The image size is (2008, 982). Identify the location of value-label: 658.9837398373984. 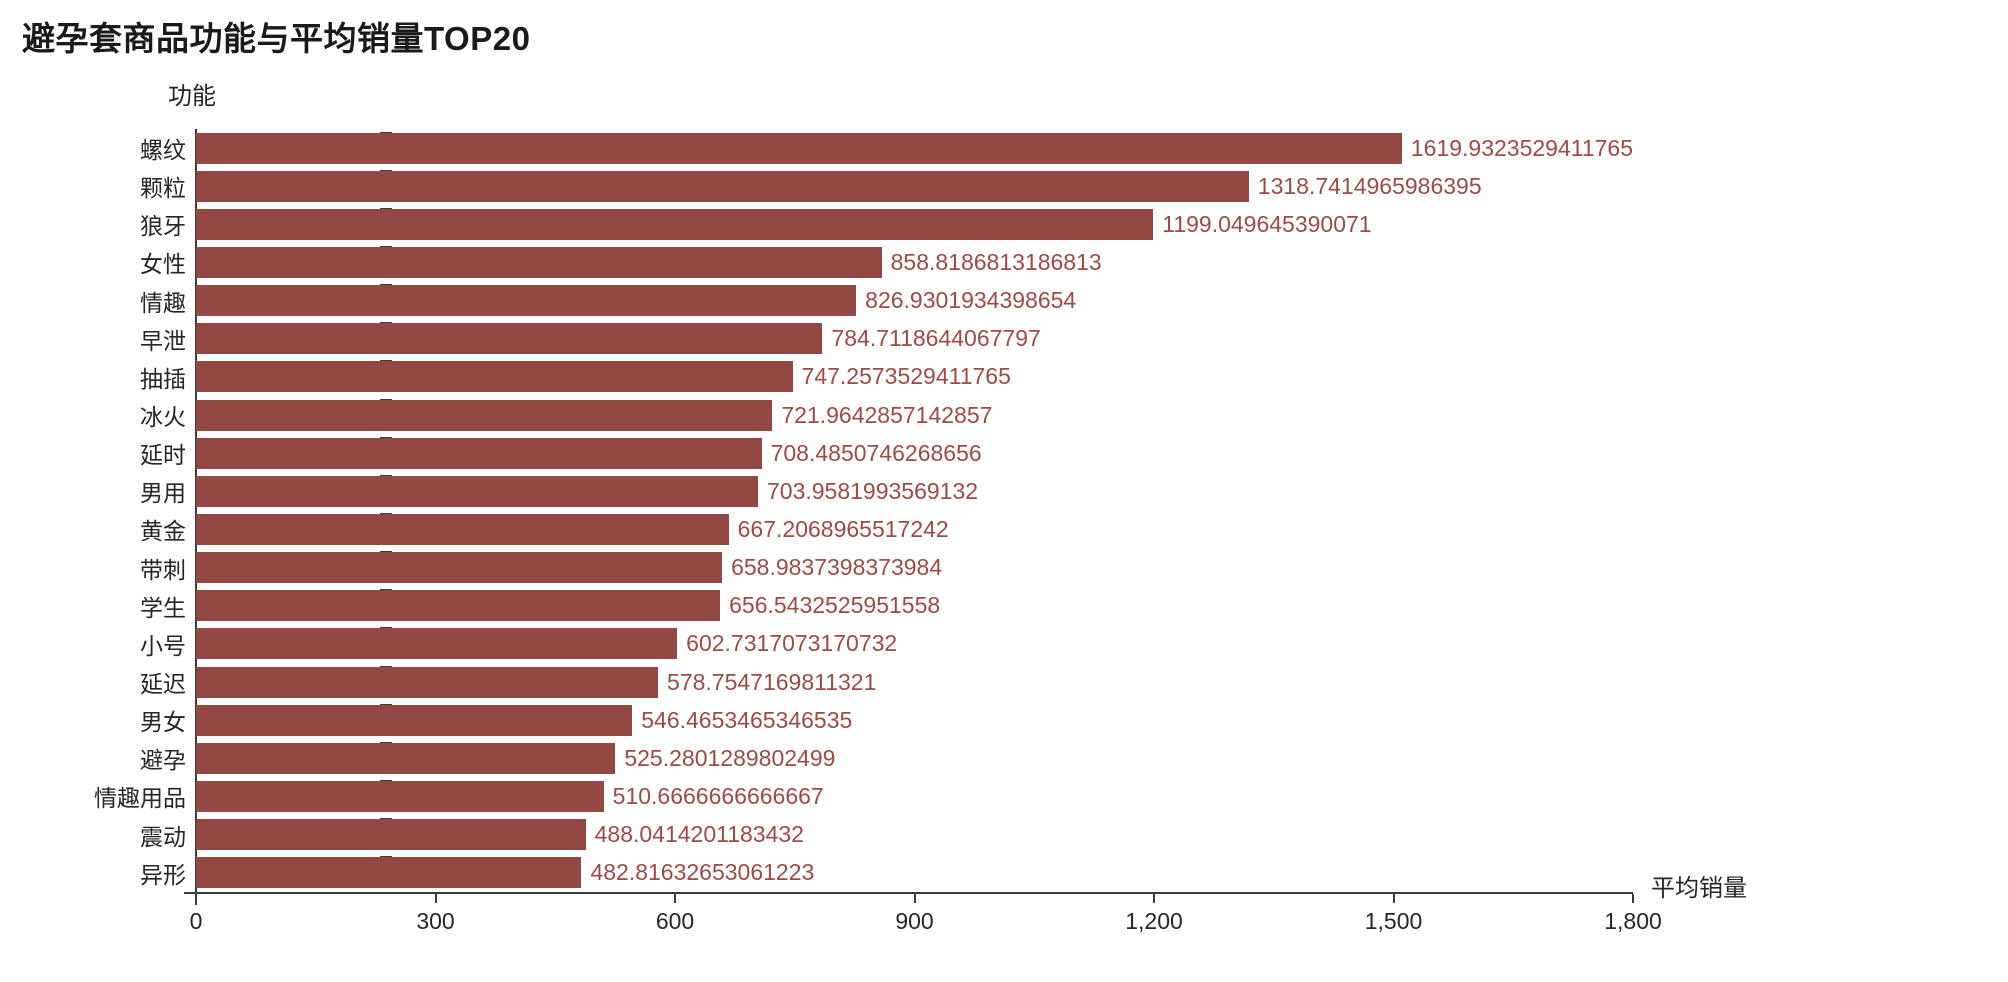
(837, 567).